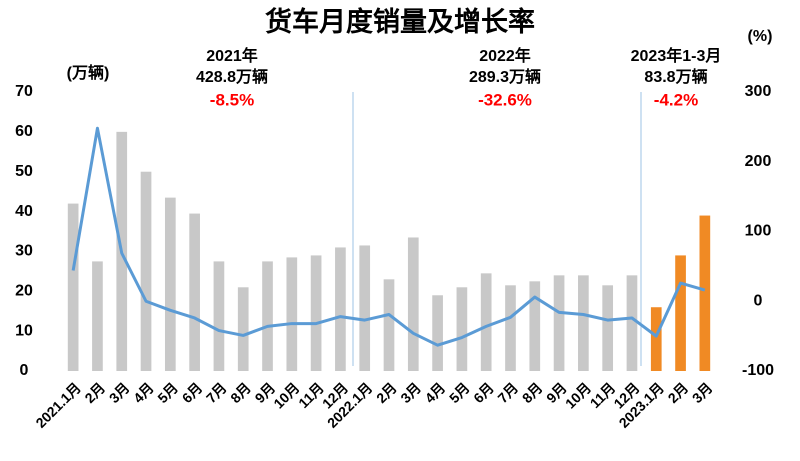 The height and width of the screenshot is (461, 800). Describe the element at coordinates (24, 91) in the screenshot. I see `y-tick-label: 70` at that location.